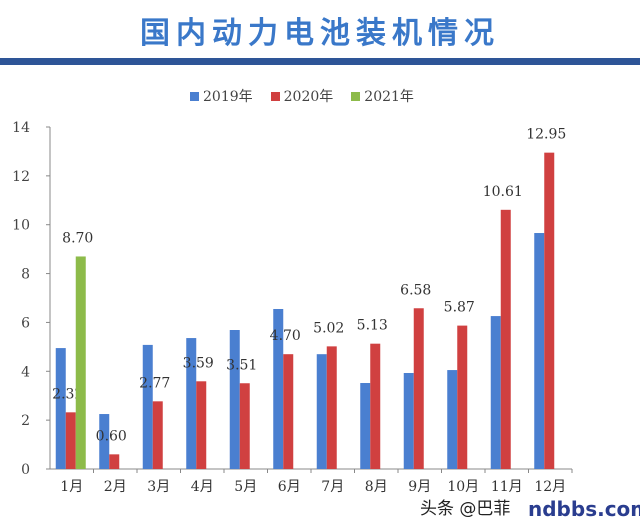 The width and height of the screenshot is (640, 525). What do you see at coordinates (80, 362) in the screenshot?
I see `bar-2021年` at bounding box center [80, 362].